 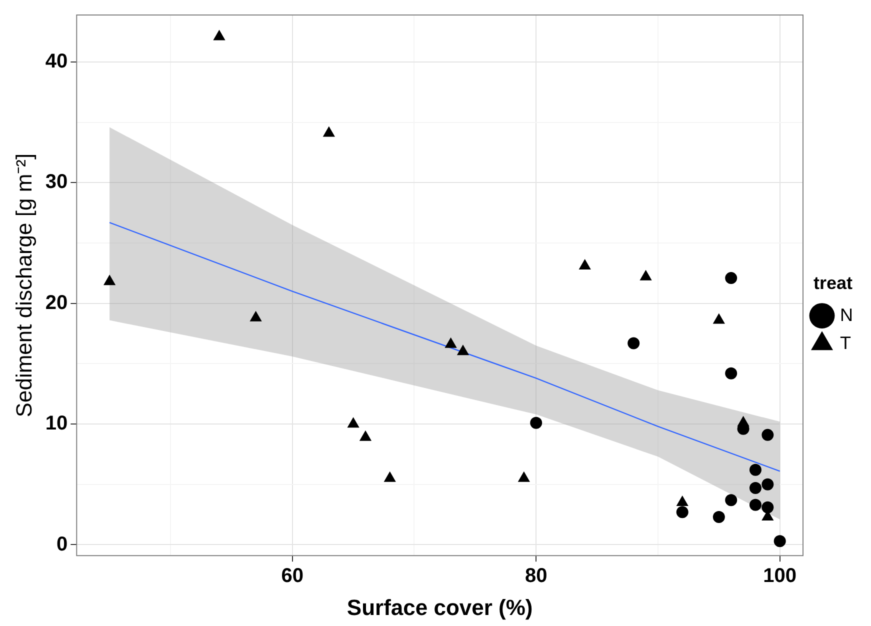 I want to click on y-tick-label: 40, so click(x=56, y=61).